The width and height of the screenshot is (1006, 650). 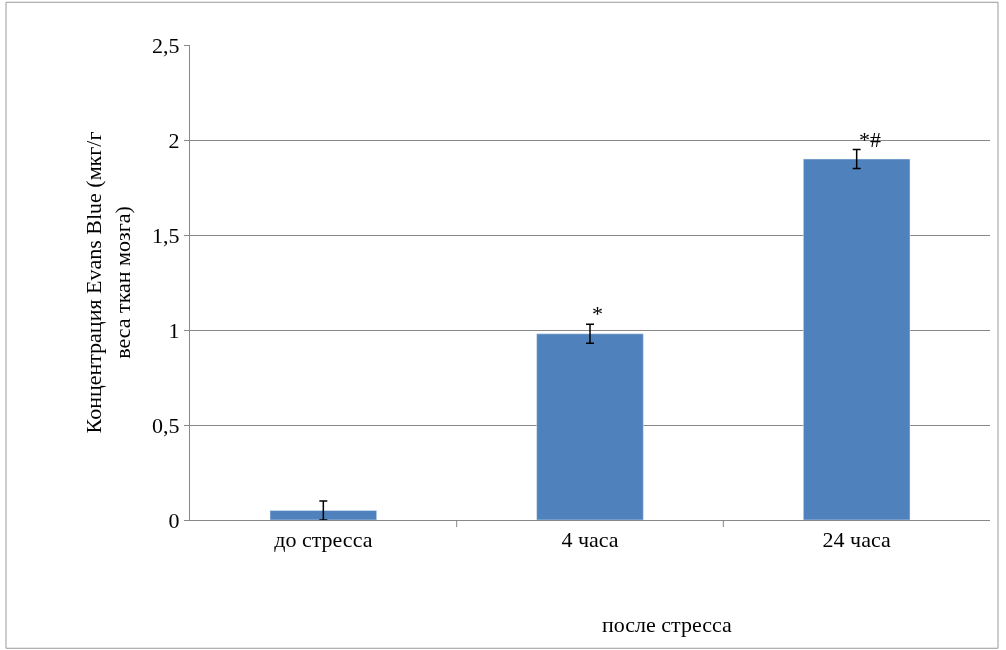 What do you see at coordinates (108, 282) in the screenshot?
I see `y-axis-title: Концентрация Evans Blue (мкг/г веса ткан мозга)` at bounding box center [108, 282].